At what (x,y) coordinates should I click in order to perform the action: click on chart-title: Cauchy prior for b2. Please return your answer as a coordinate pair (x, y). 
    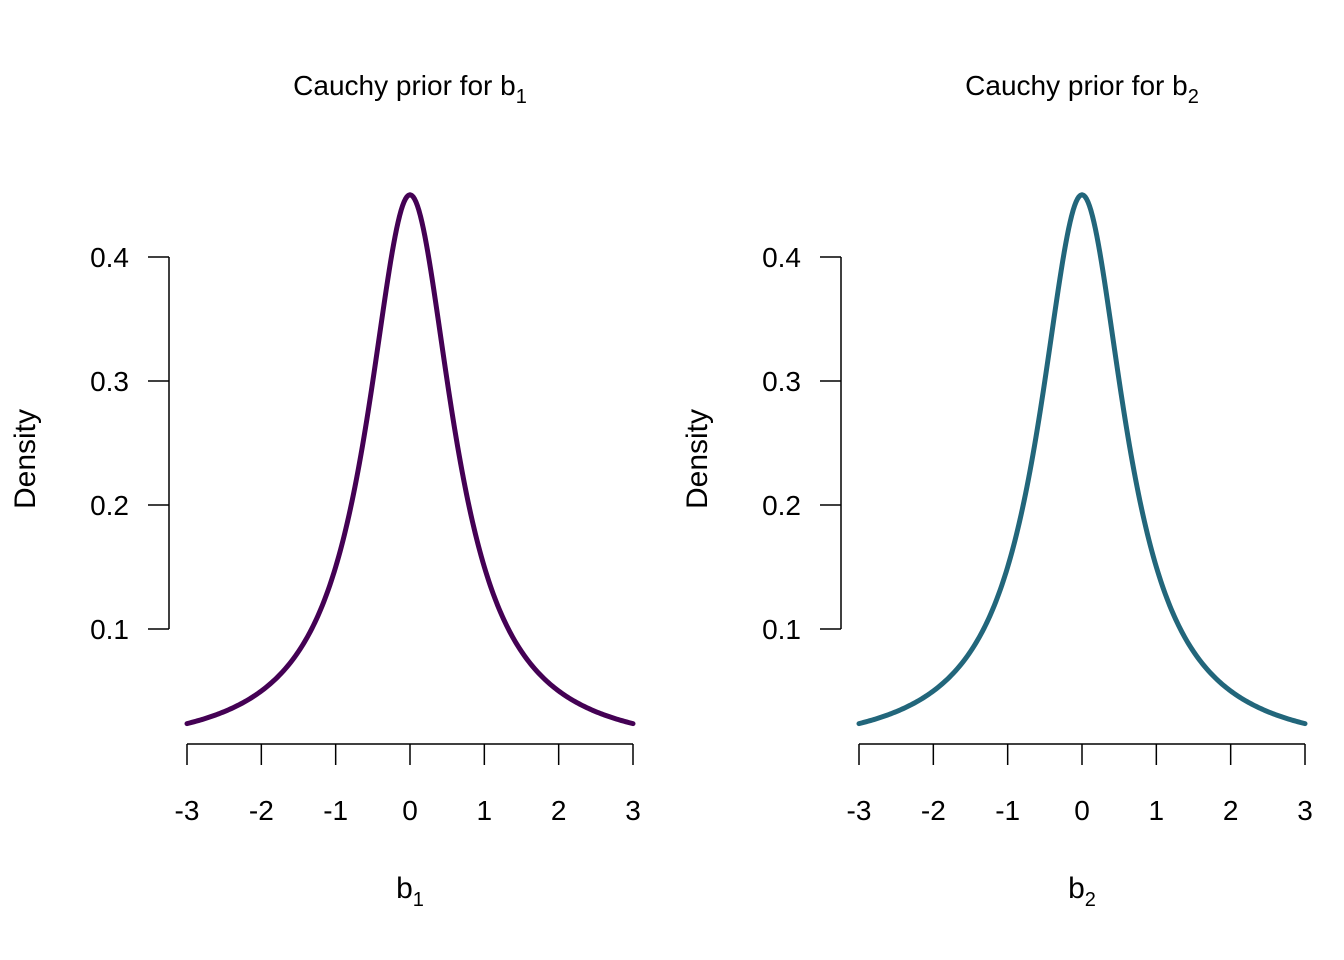
    Looking at the image, I should click on (1082, 89).